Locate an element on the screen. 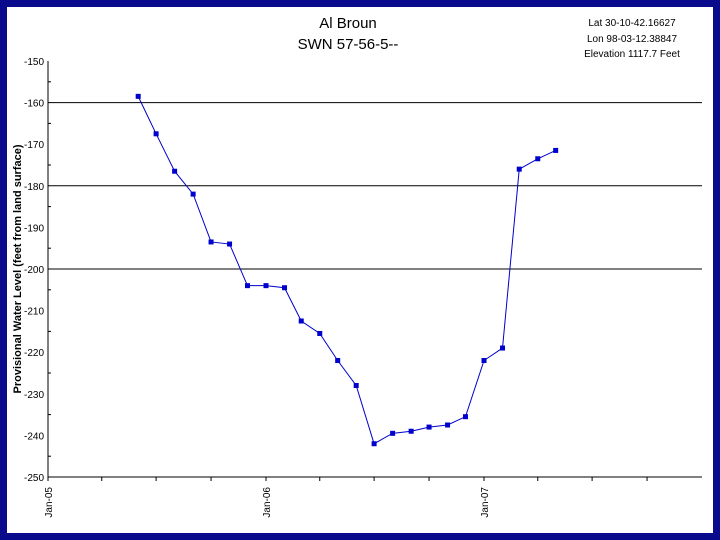 The width and height of the screenshot is (720, 540). y-tick-label: -210 is located at coordinates (34, 312).